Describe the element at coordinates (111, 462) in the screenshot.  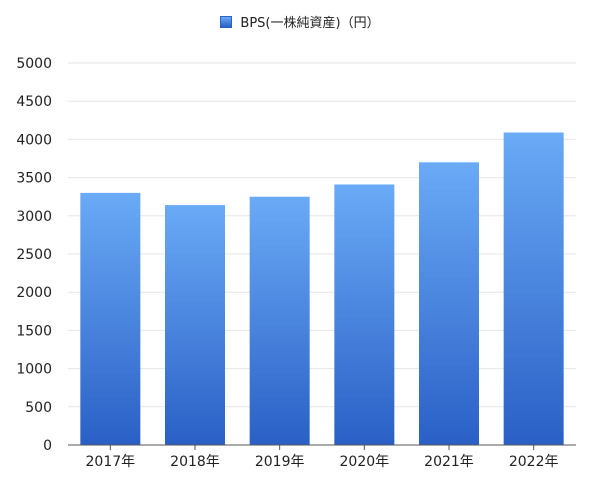
I see `x-tick-label: 2017年` at that location.